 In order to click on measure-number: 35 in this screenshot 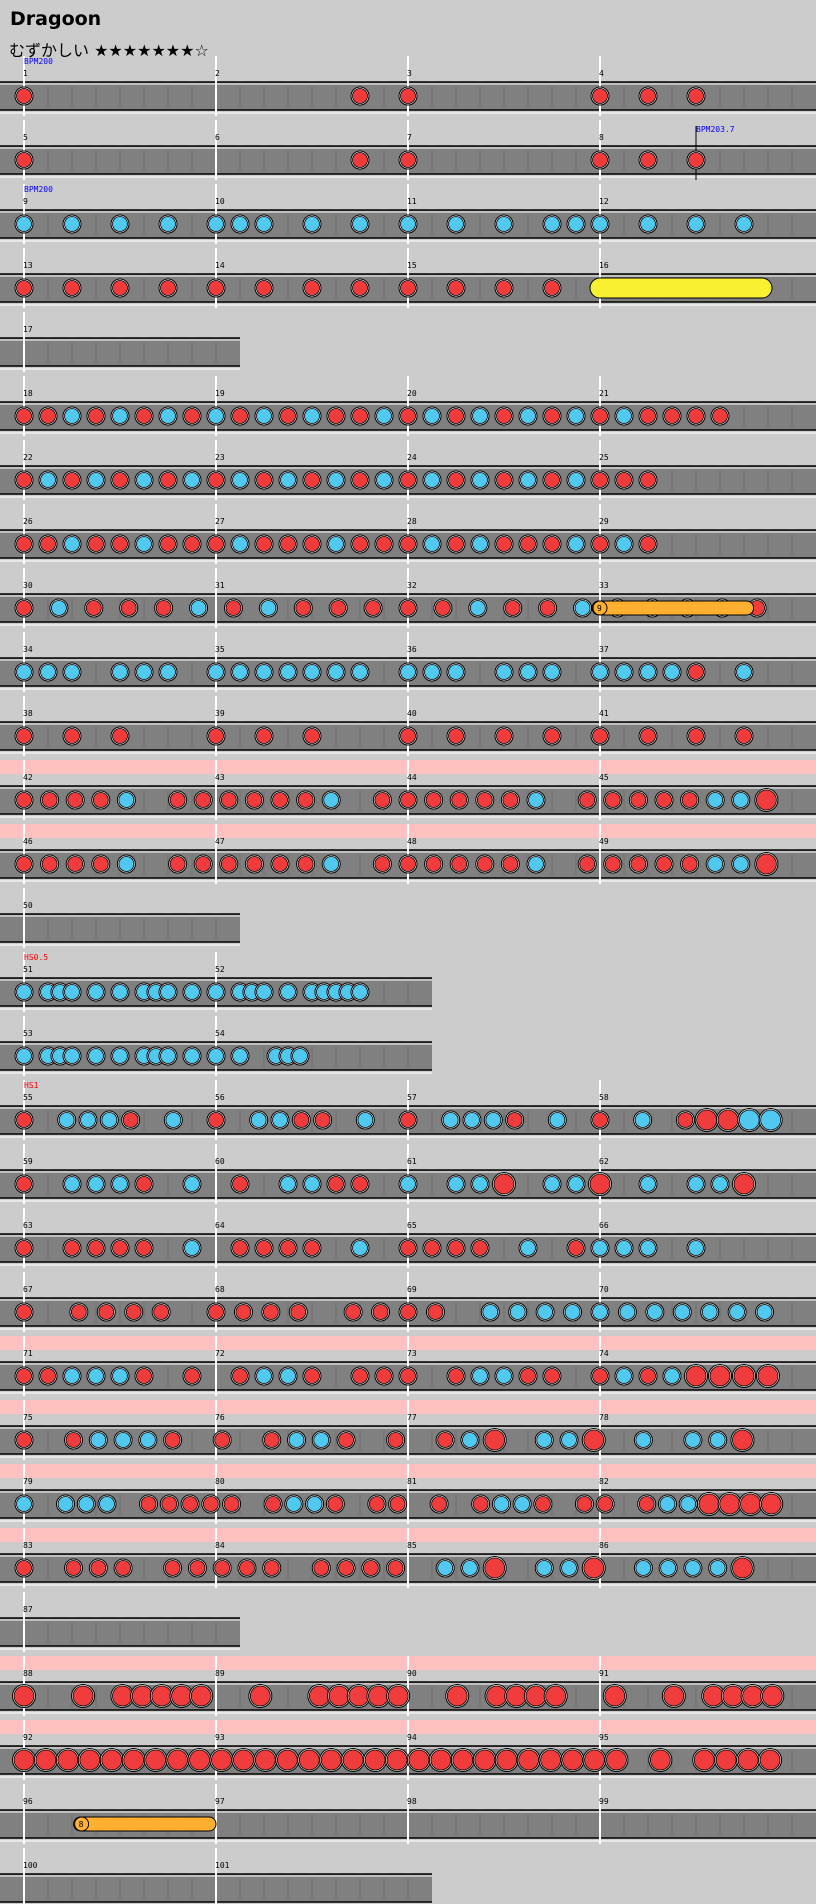, I will do `click(220, 649)`.